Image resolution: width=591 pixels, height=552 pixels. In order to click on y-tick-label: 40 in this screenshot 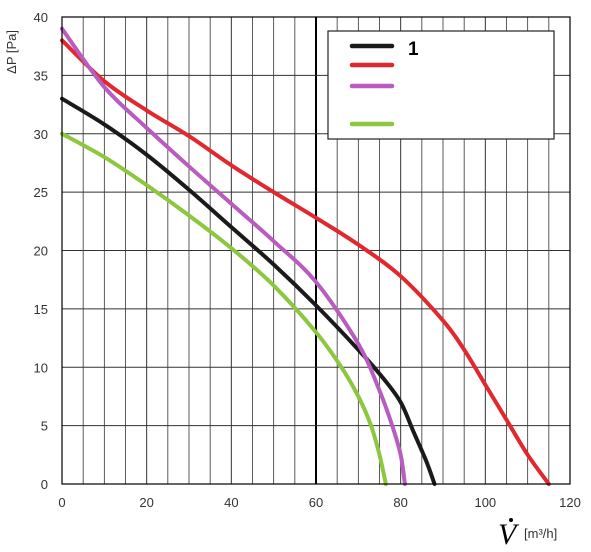, I will do `click(41, 17)`.